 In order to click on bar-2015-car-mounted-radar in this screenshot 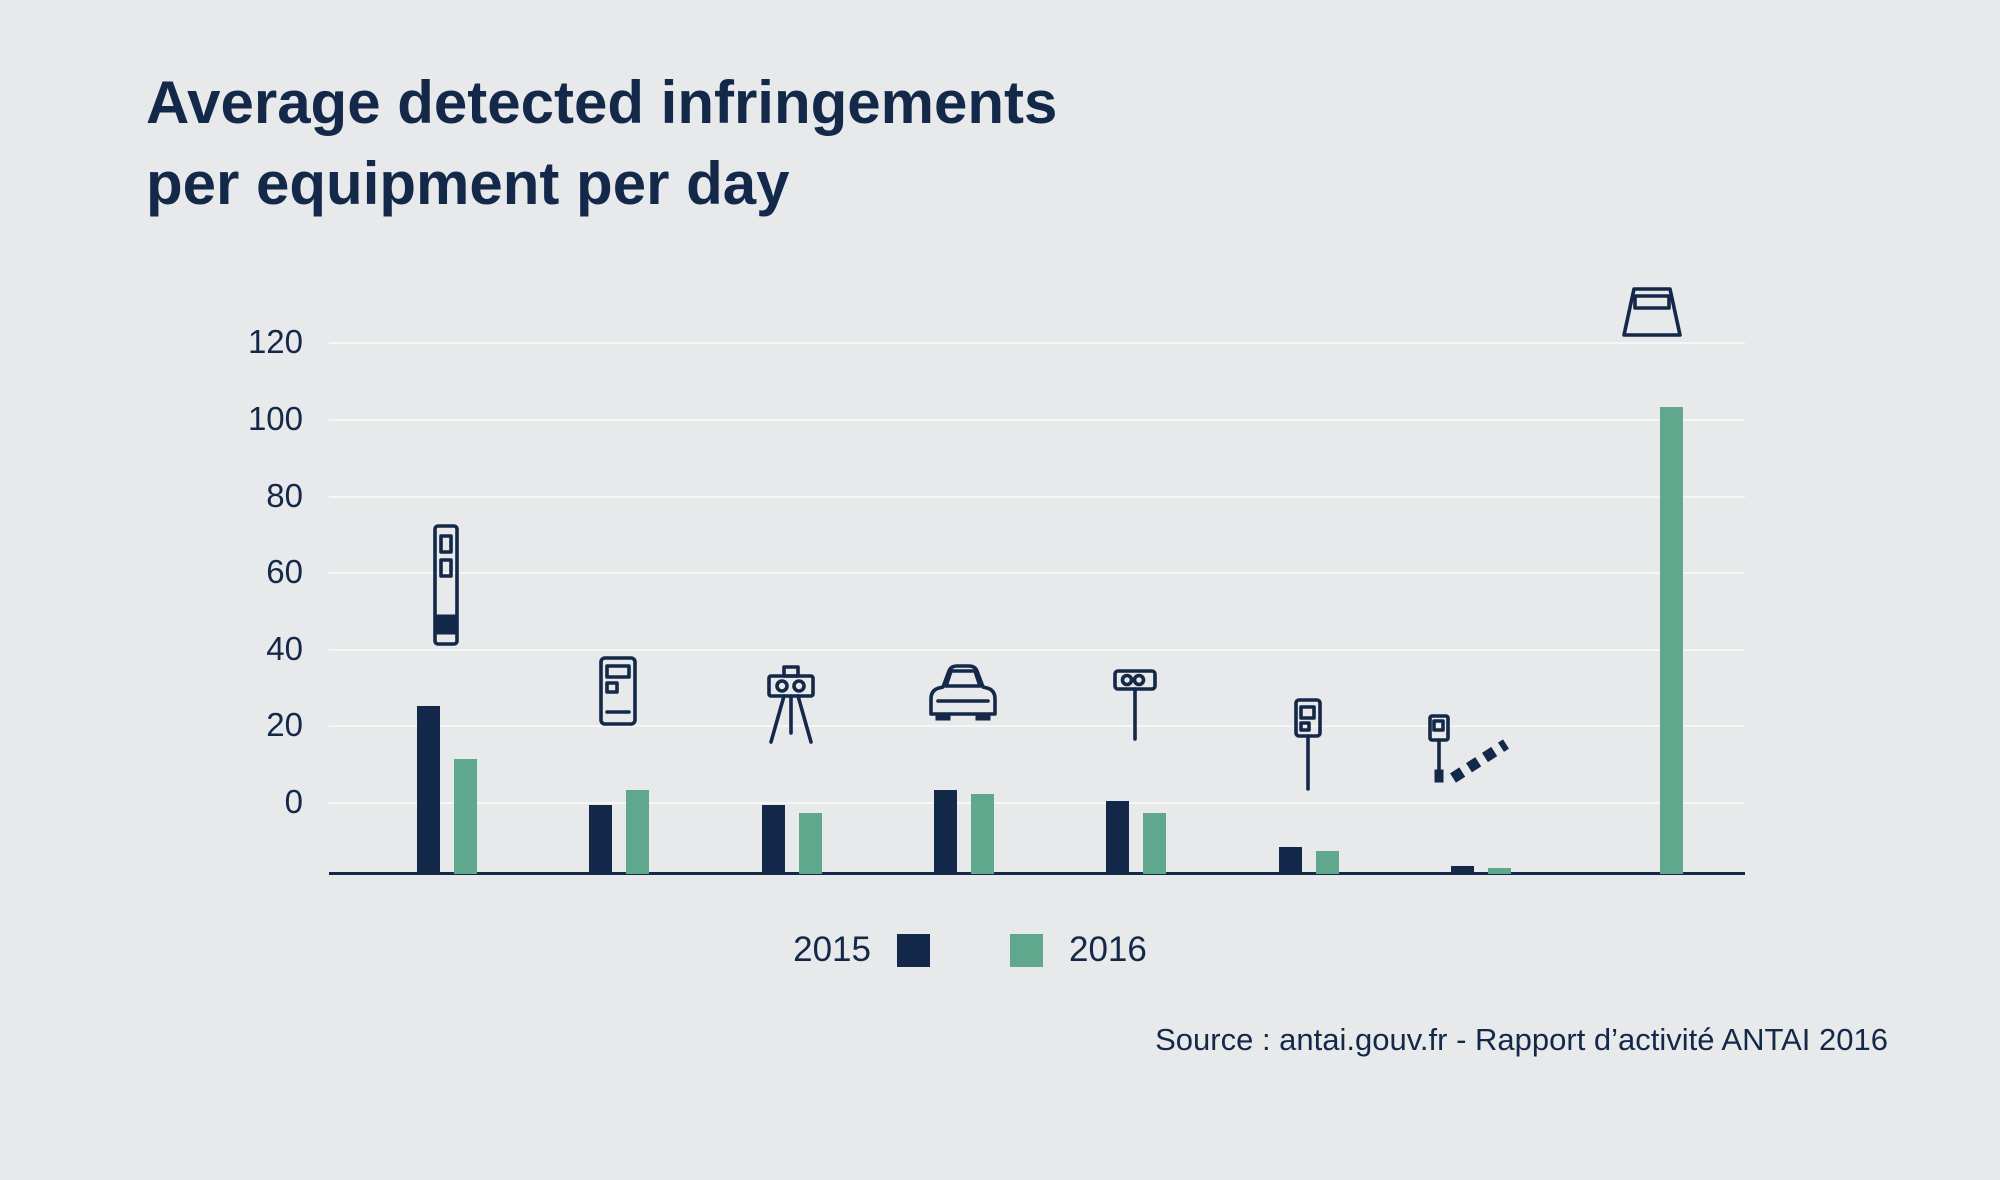, I will do `click(945, 831)`.